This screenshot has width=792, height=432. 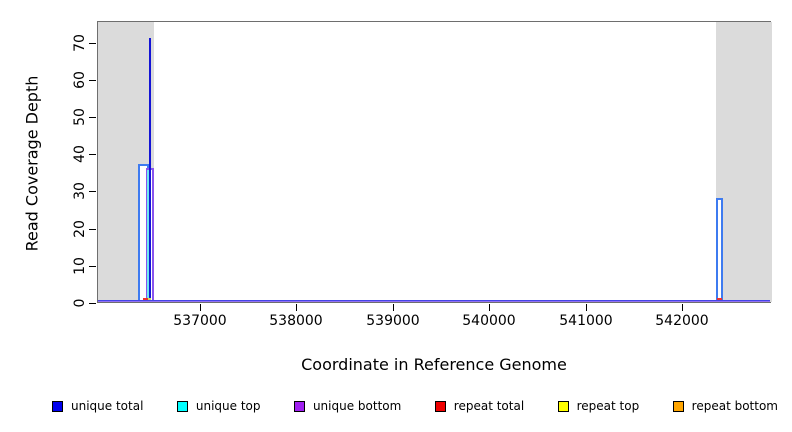 What do you see at coordinates (145, 299) in the screenshot?
I see `repeat-total-segment-left` at bounding box center [145, 299].